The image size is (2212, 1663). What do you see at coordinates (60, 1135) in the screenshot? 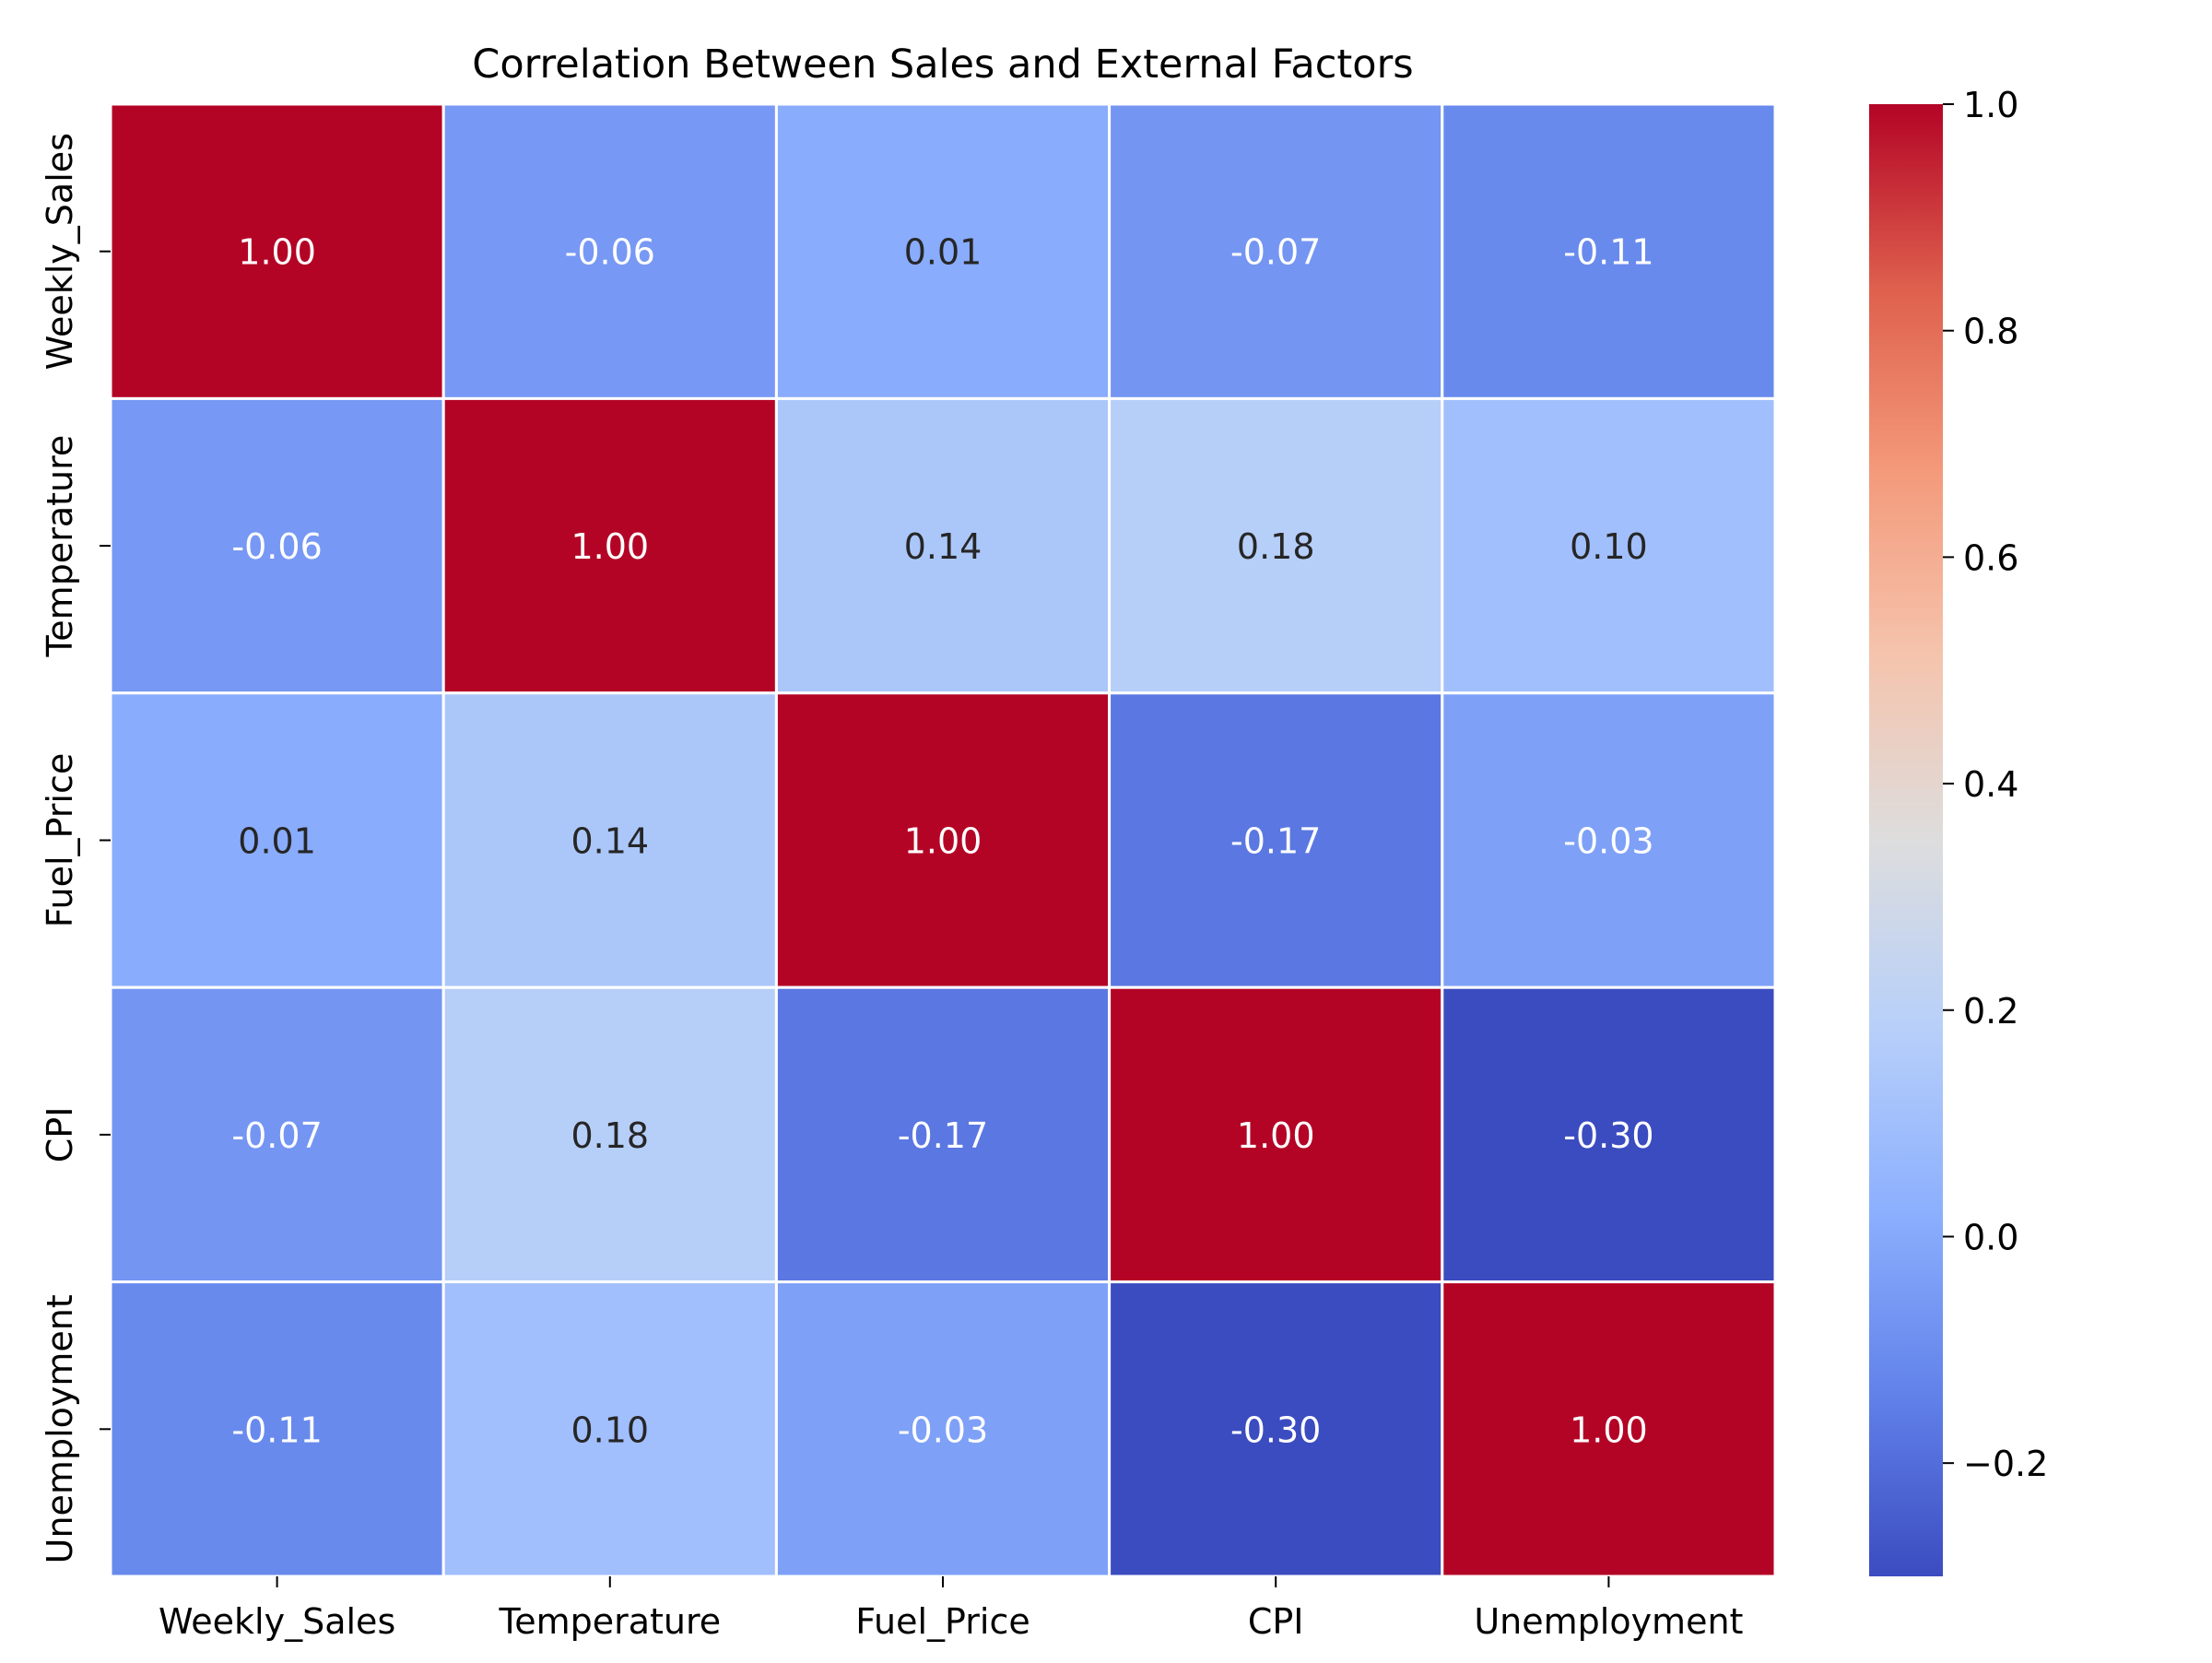
I see `y-tick-label: CPI` at bounding box center [60, 1135].